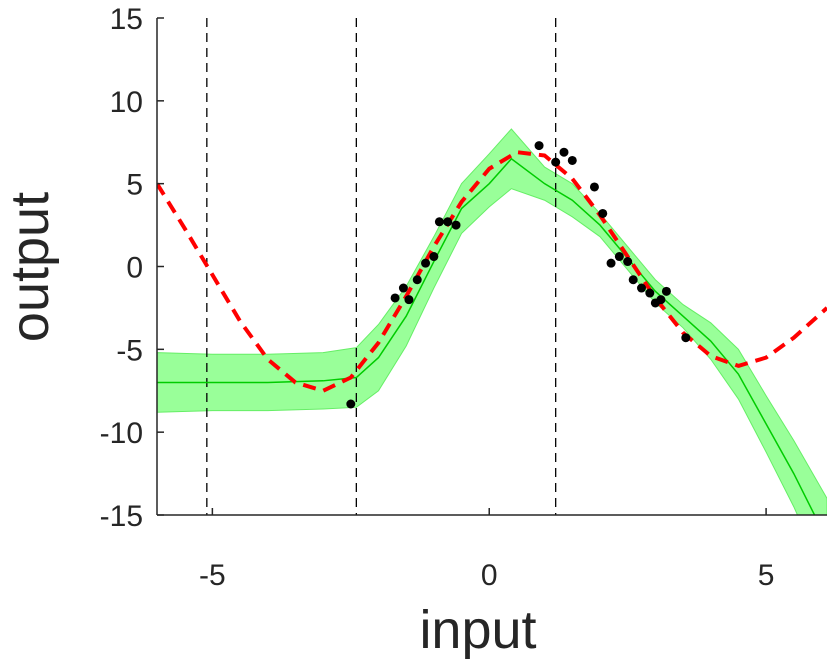  Describe the element at coordinates (766, 575) in the screenshot. I see `x-tick-label: 5` at that location.